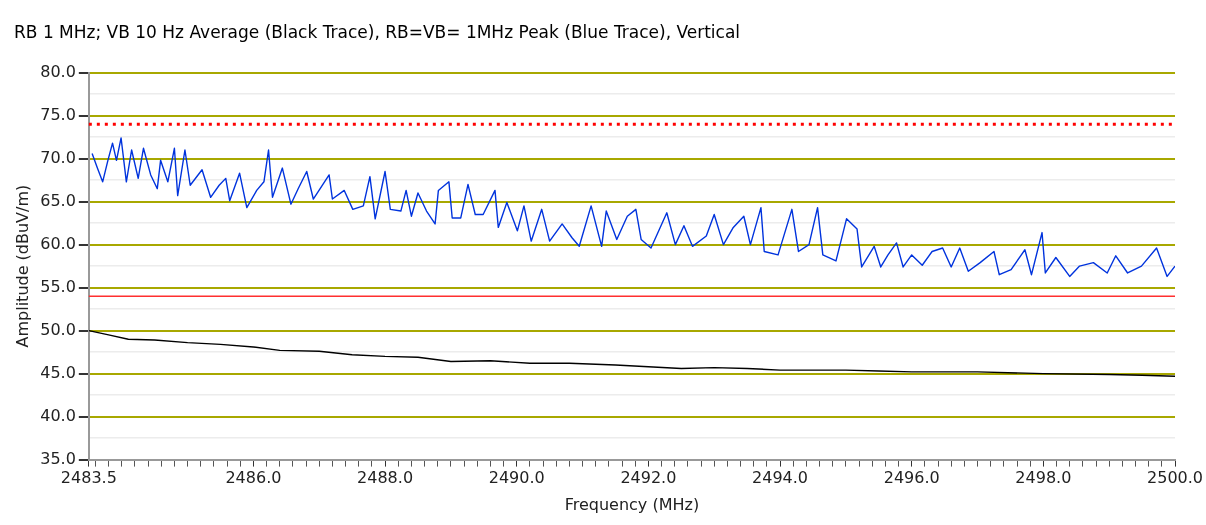 This screenshot has height=525, width=1206. Describe the element at coordinates (22, 266) in the screenshot. I see `y-axis-title: Amplitude (dBuV/m)` at that location.